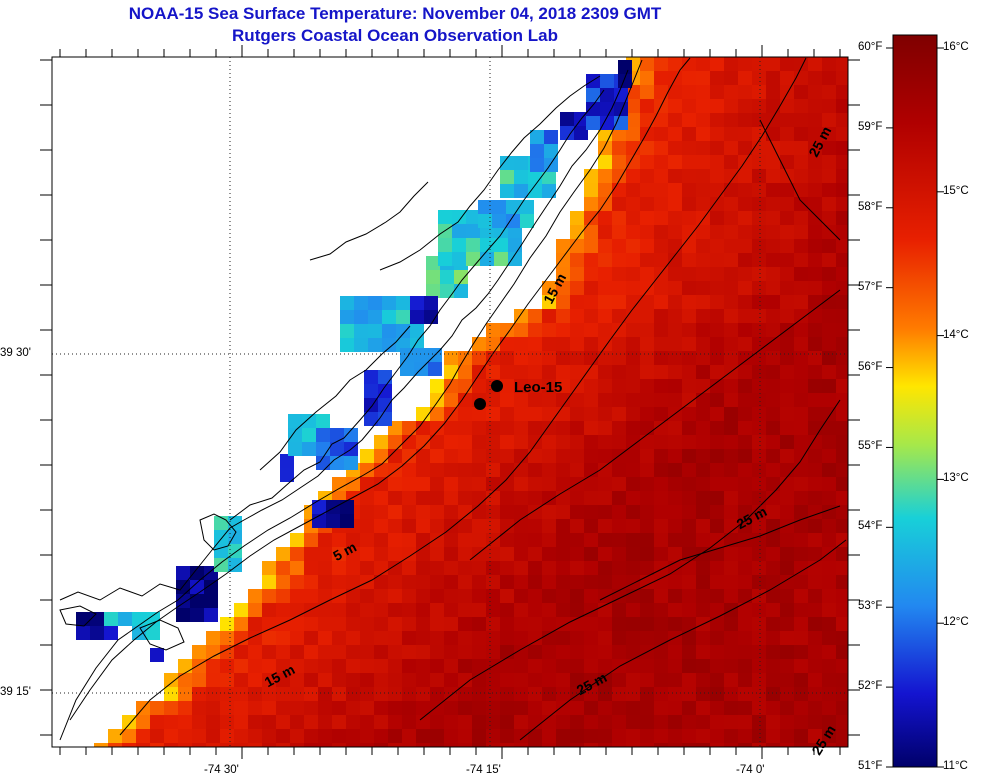 This screenshot has height=784, width=984. Describe the element at coordinates (483, 770) in the screenshot. I see `lon-label-2: -74 15'` at that location.